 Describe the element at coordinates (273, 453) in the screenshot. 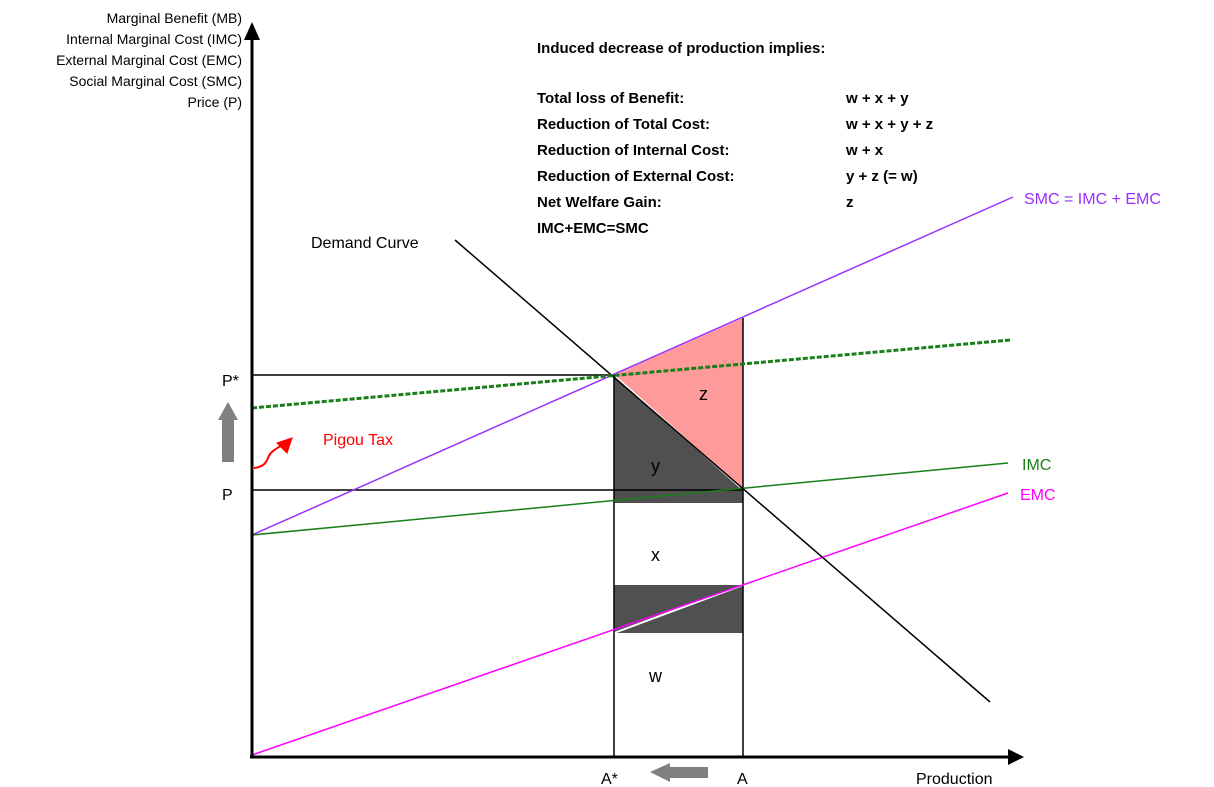

I see `pigou-tax-arrow` at that location.